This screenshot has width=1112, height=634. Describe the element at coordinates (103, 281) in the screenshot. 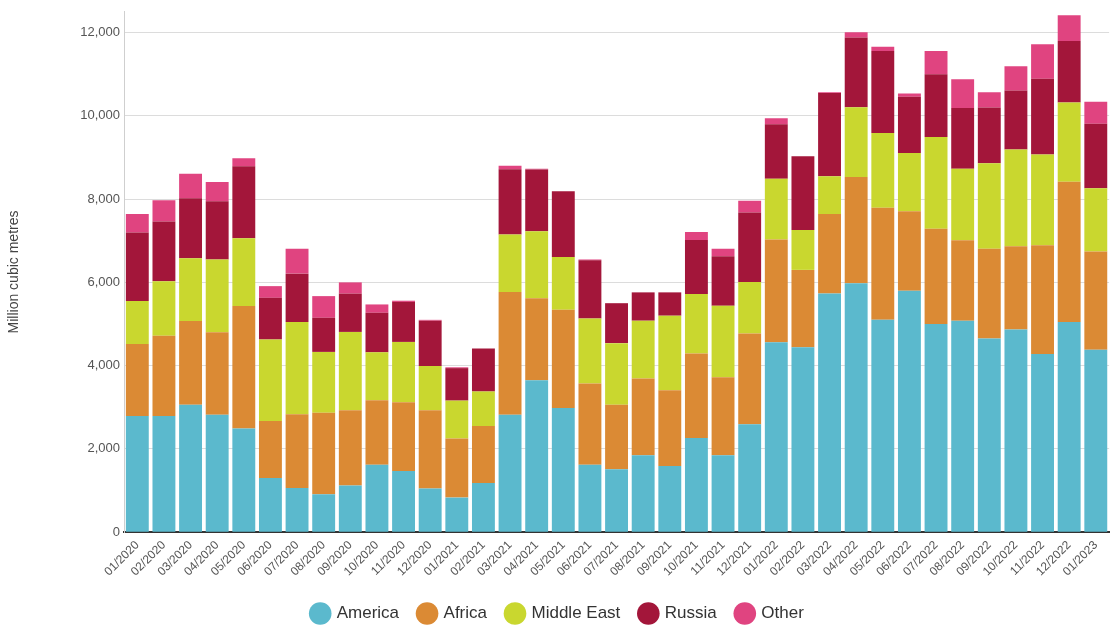

I see `y-tick-label: 6,000` at that location.